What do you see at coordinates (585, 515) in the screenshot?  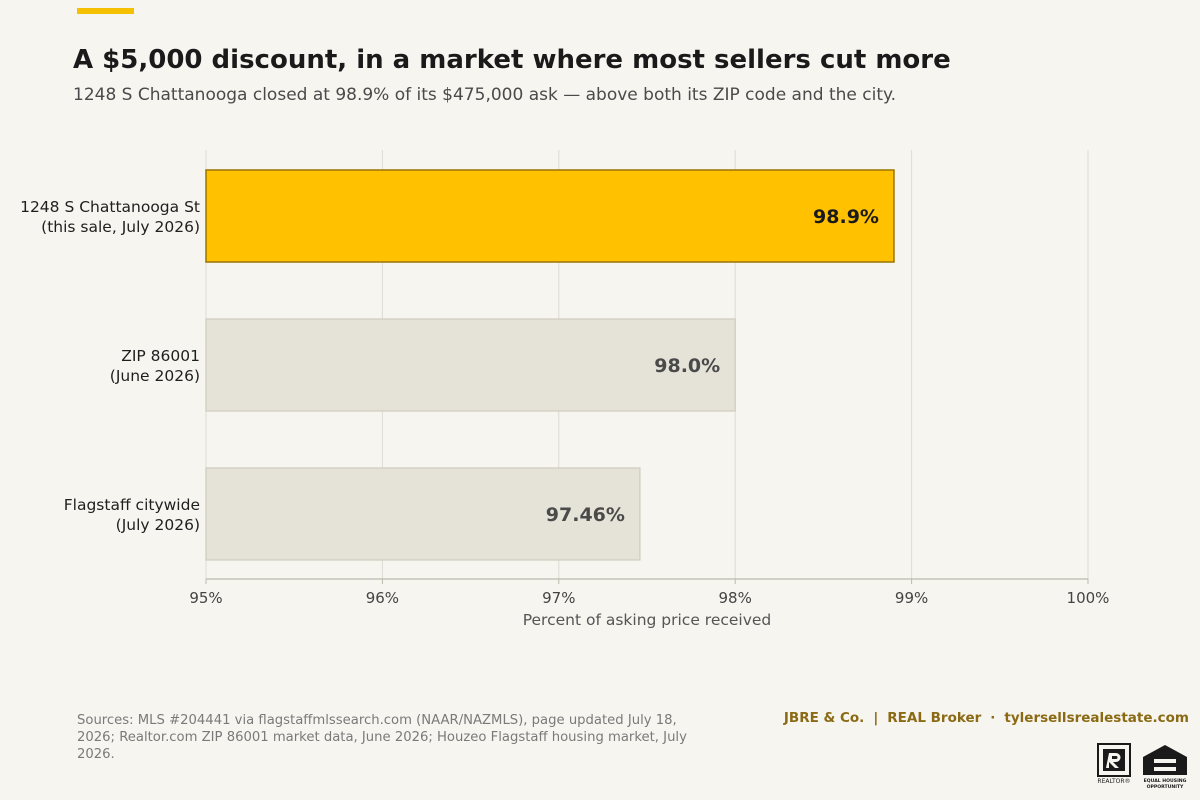 I see `data-label: 97.46%` at bounding box center [585, 515].